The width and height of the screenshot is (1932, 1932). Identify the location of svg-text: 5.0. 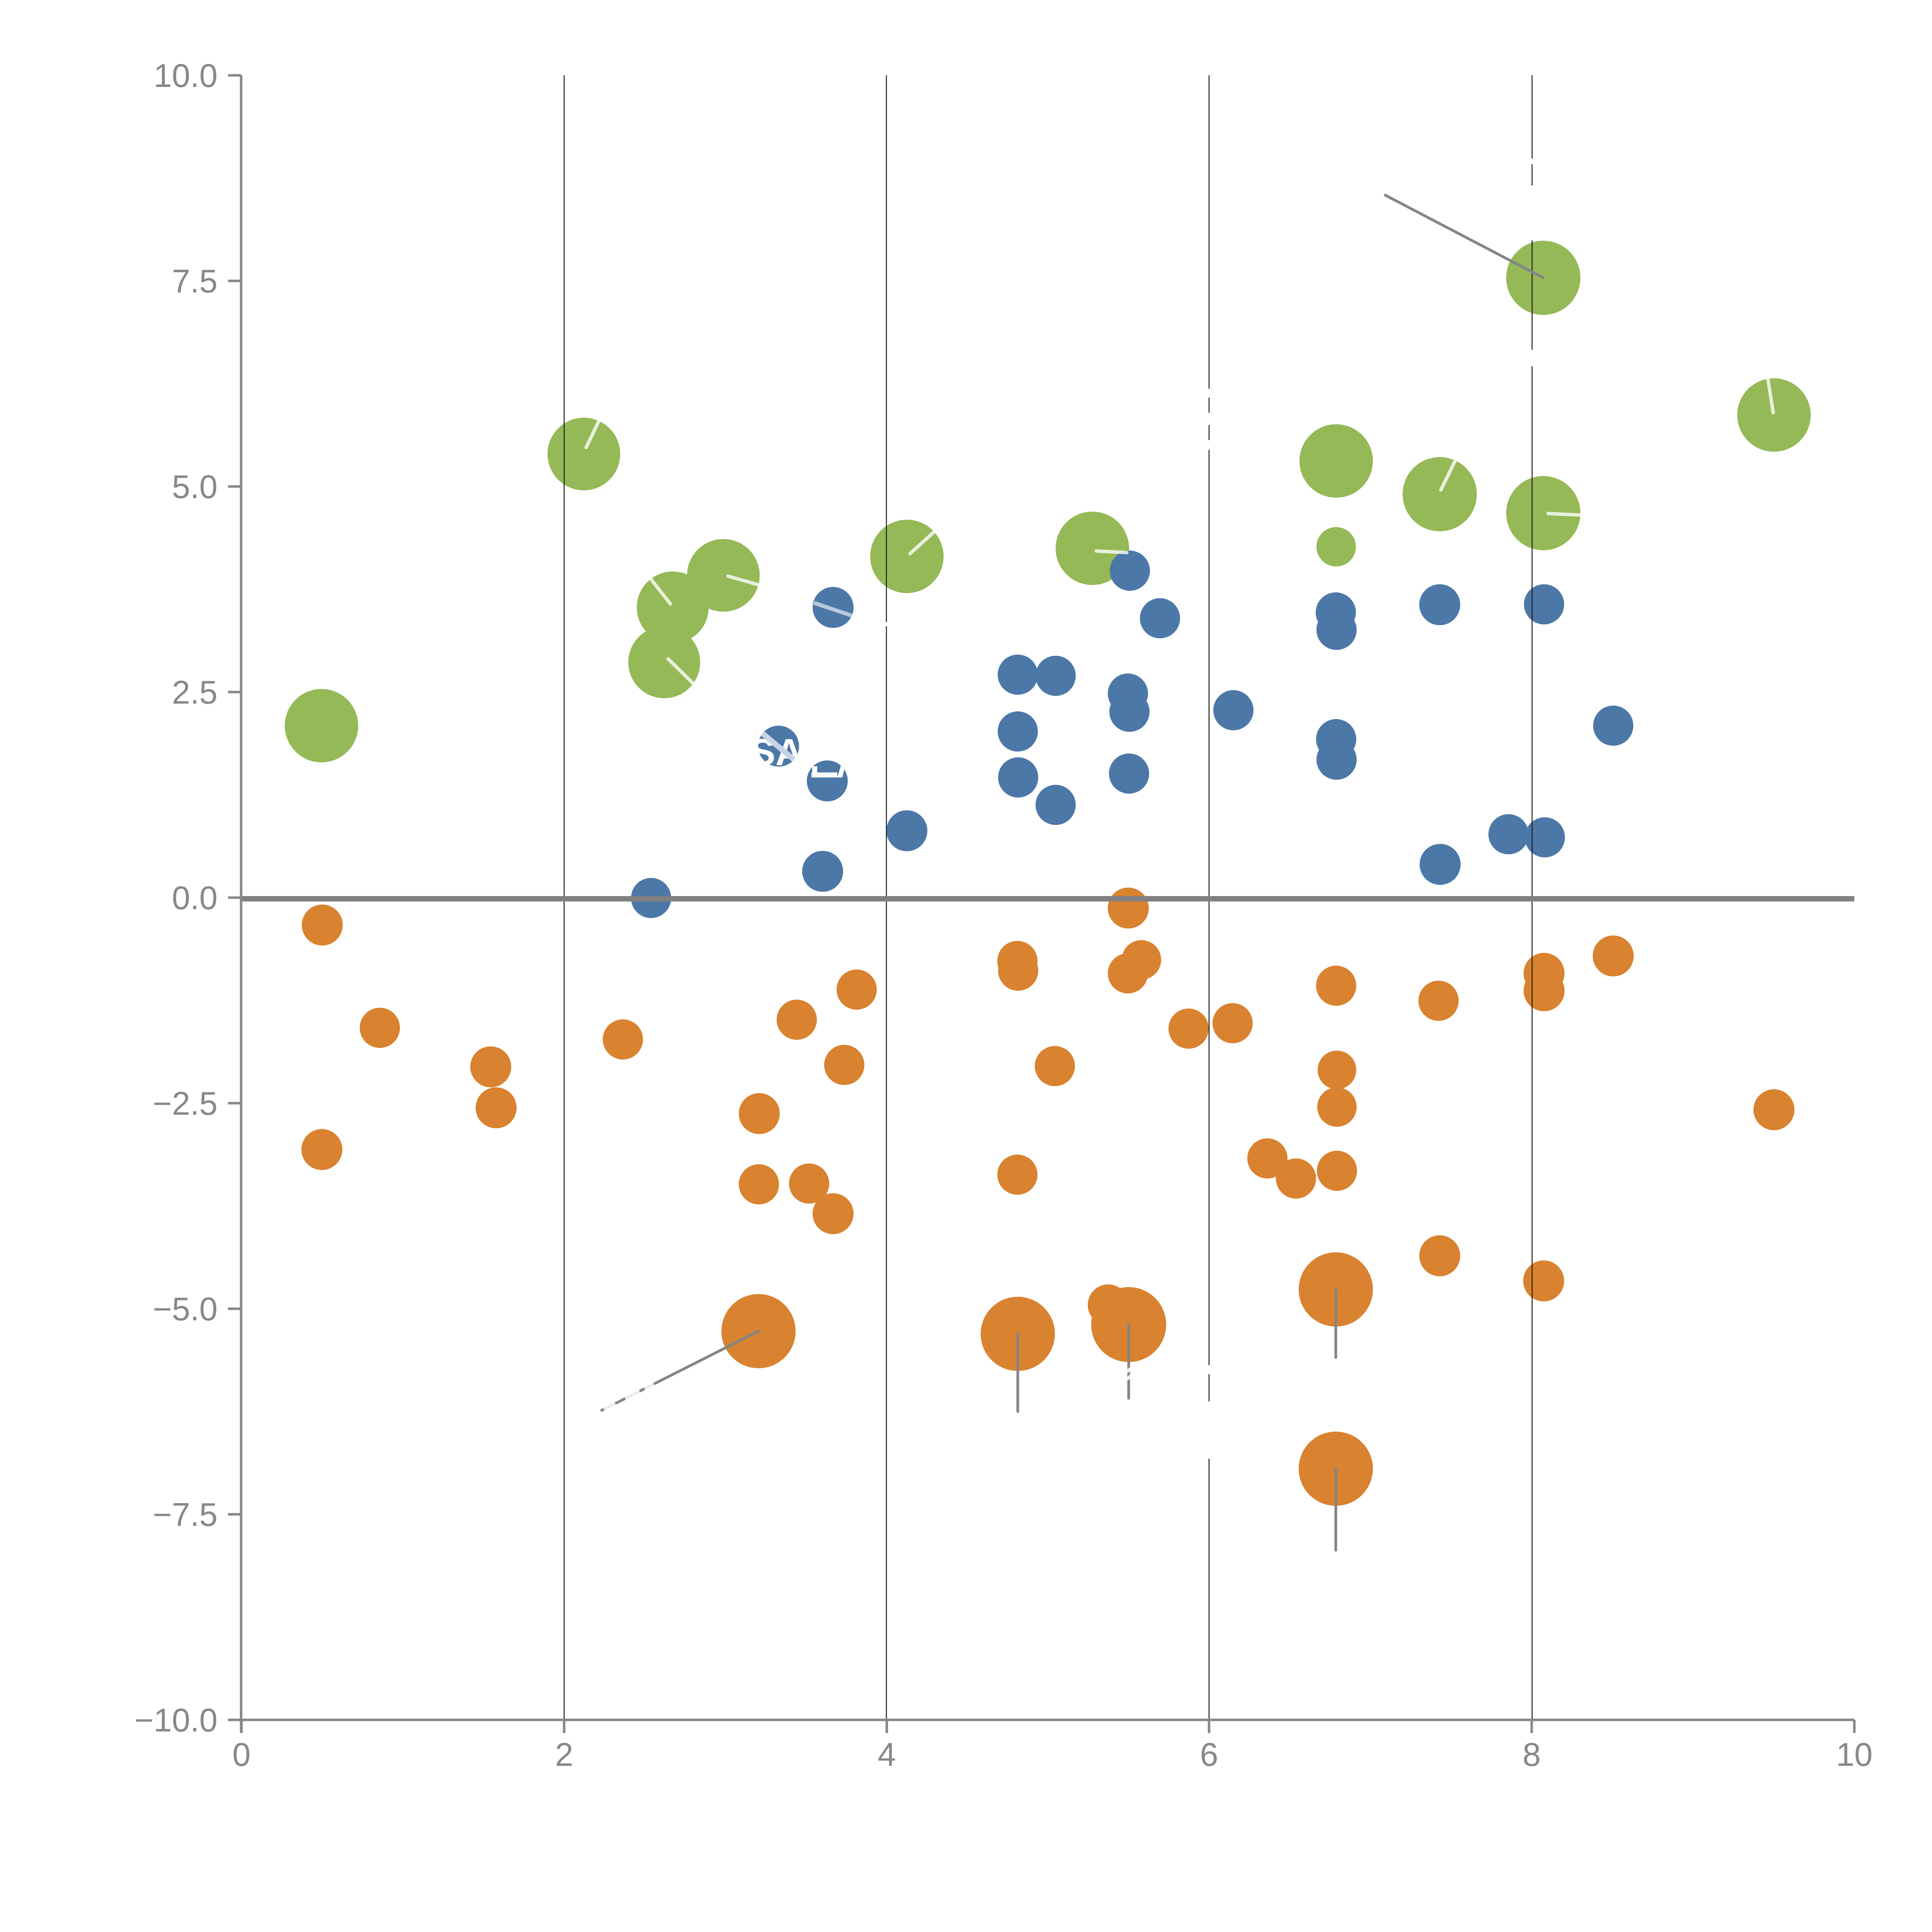
(195, 487).